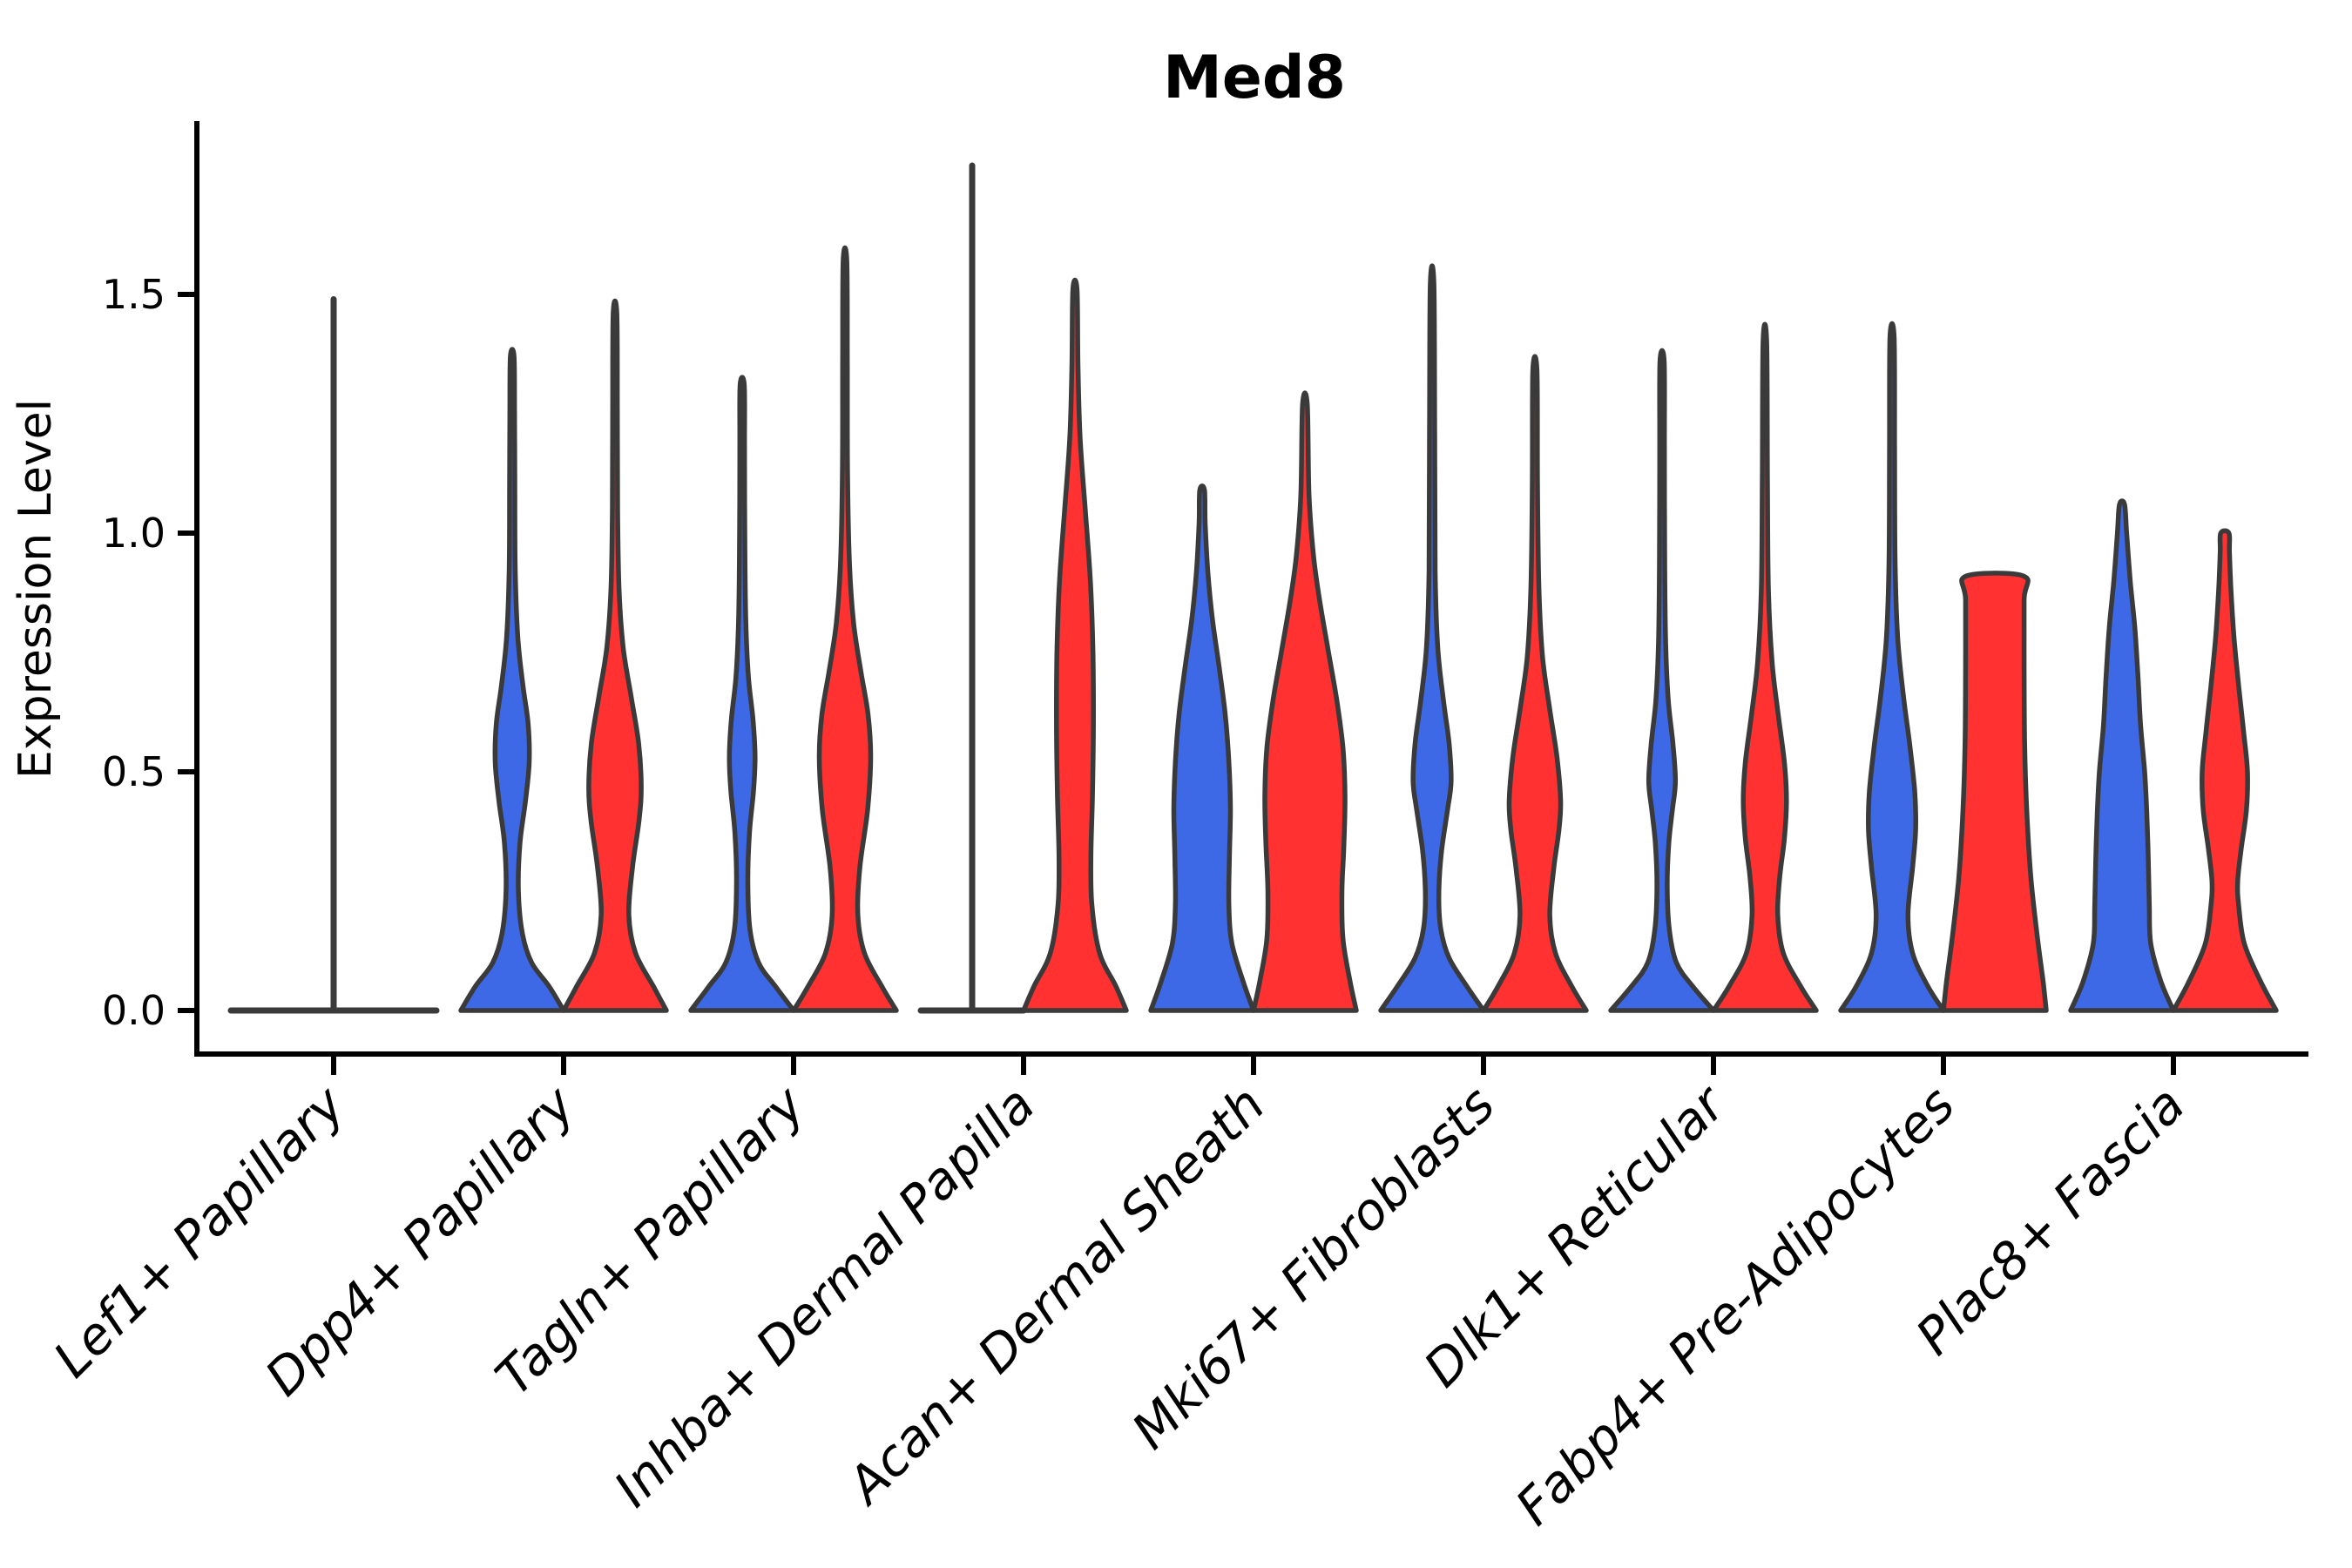  Describe the element at coordinates (134, 294) in the screenshot. I see `y-tick-label: 1.5` at that location.